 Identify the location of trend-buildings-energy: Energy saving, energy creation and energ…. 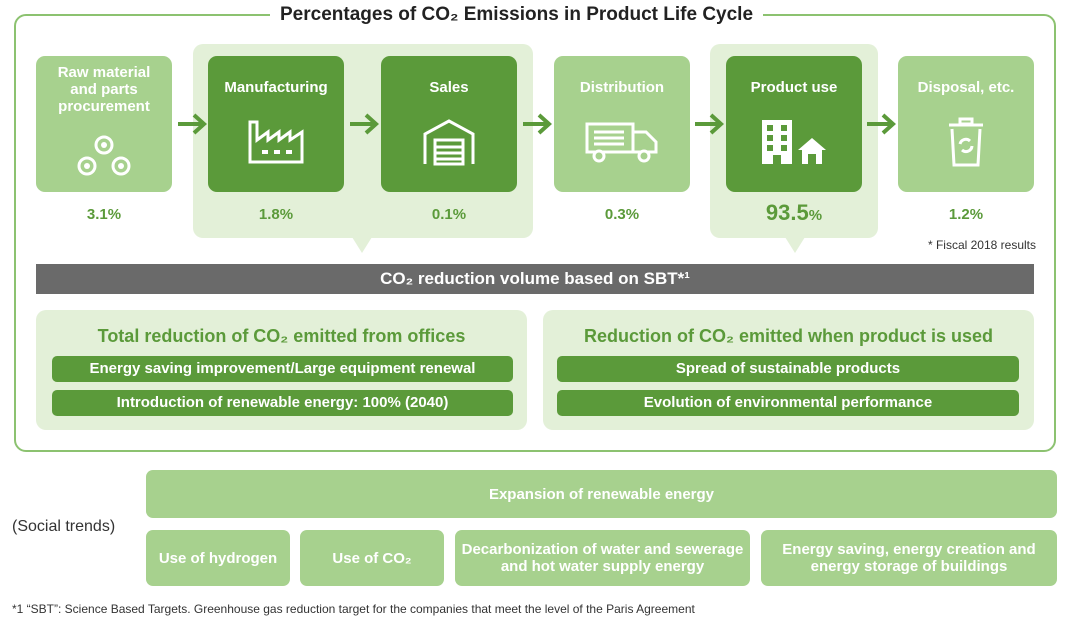
(909, 558).